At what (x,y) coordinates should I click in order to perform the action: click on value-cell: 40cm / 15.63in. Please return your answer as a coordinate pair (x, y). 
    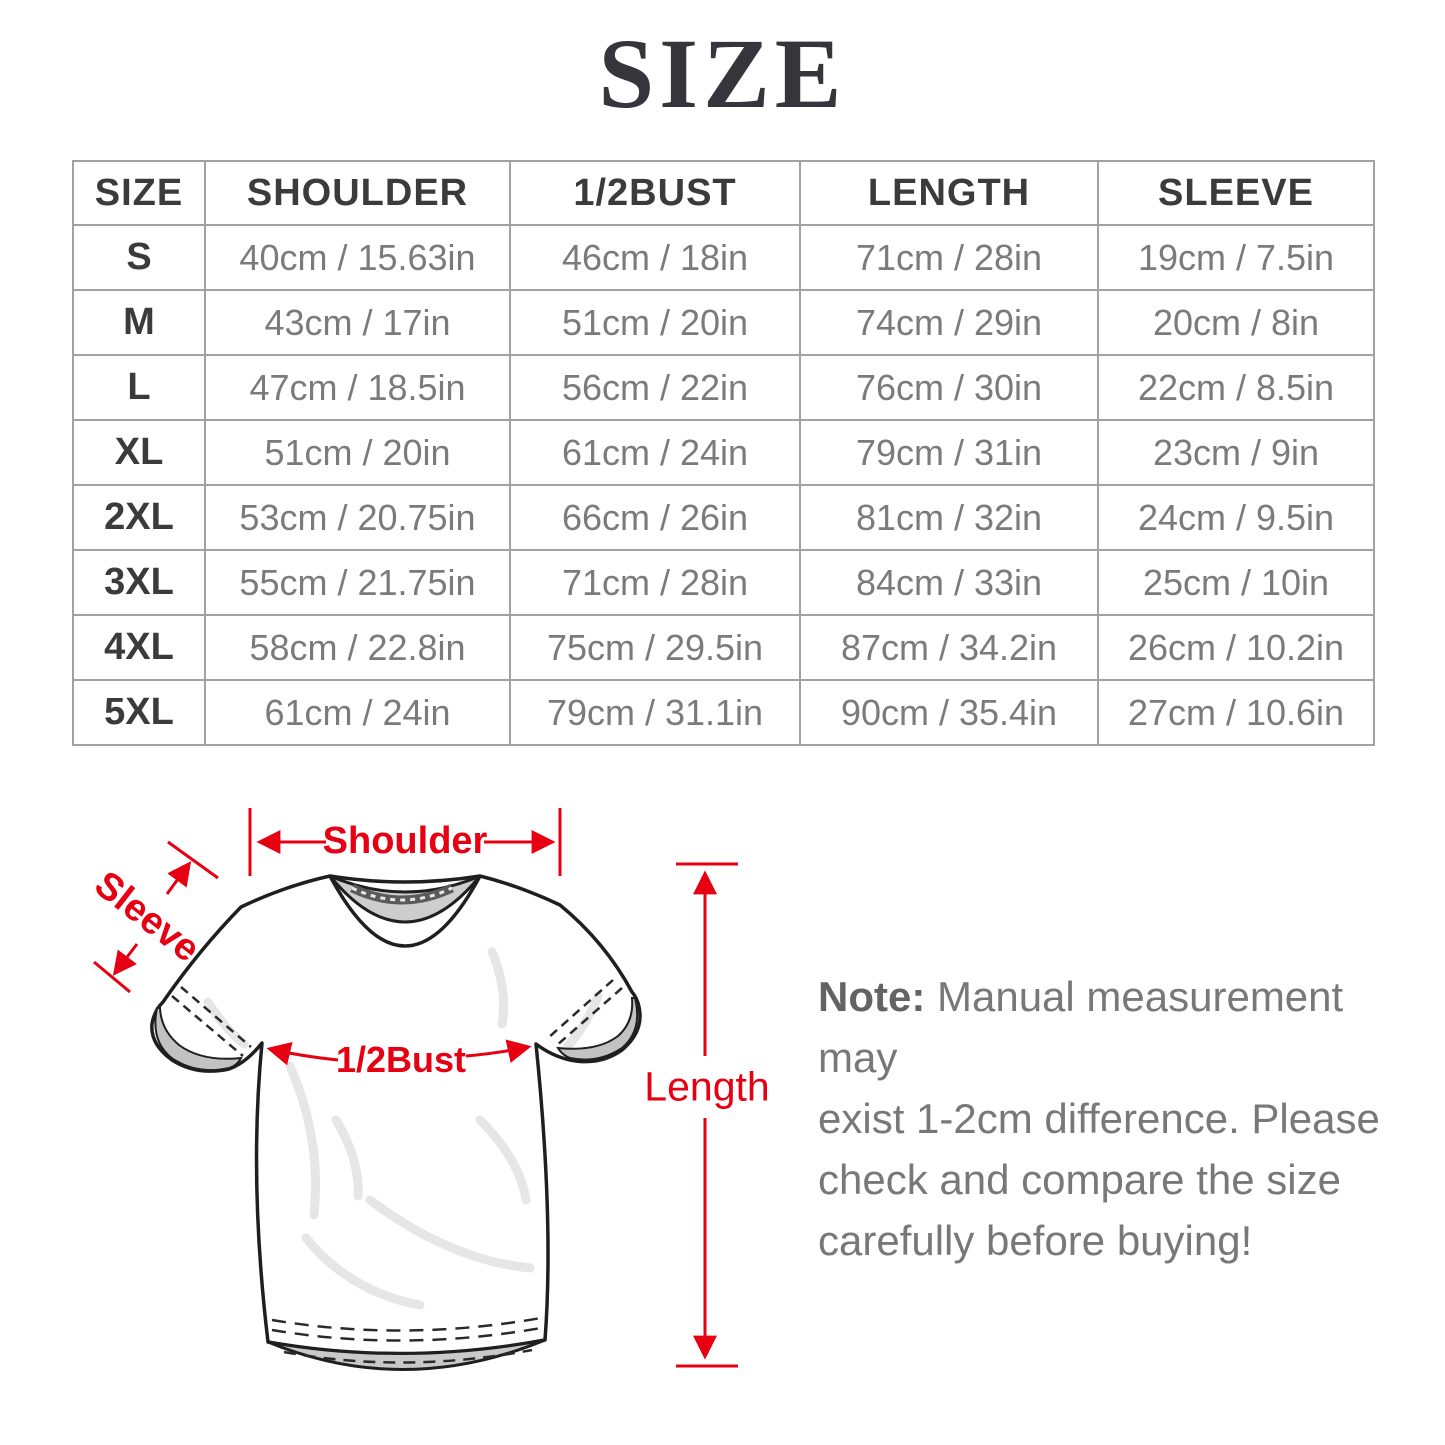
    Looking at the image, I should click on (357, 257).